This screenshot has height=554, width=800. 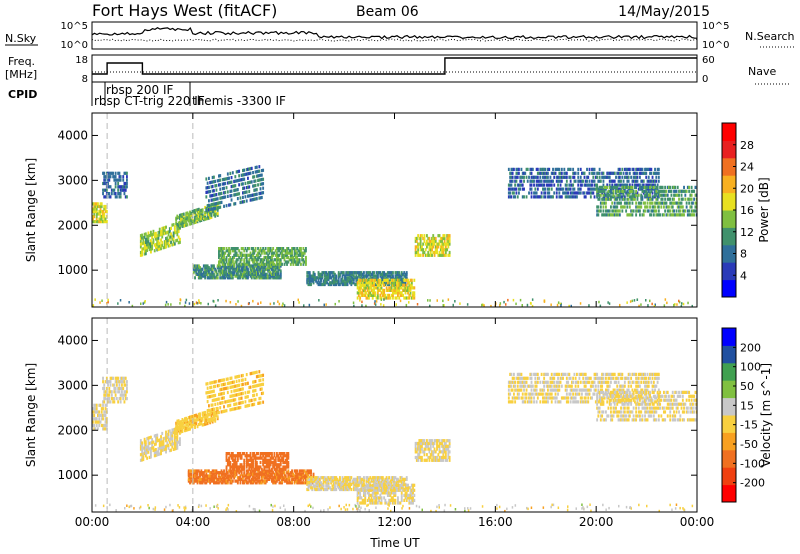 What do you see at coordinates (729, 201) in the screenshot?
I see `power-colorbar-segment` at bounding box center [729, 201].